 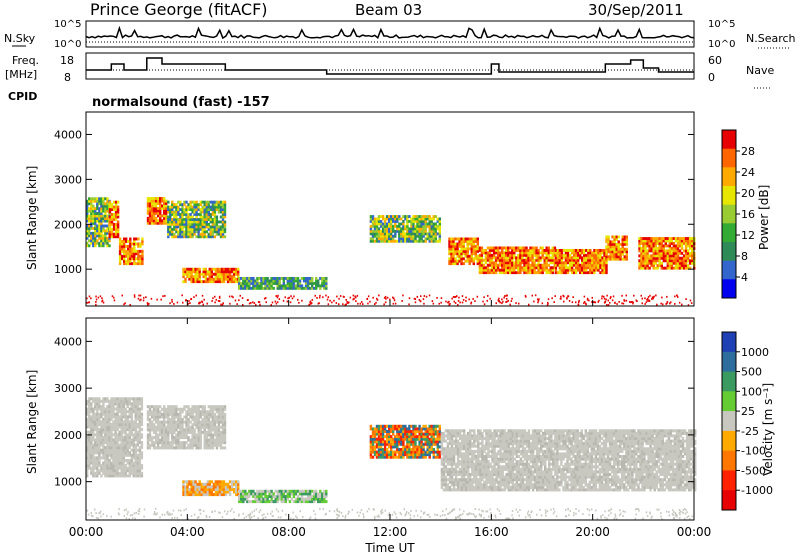 I want to click on freq-tick-top-left: 18, so click(x=67, y=60).